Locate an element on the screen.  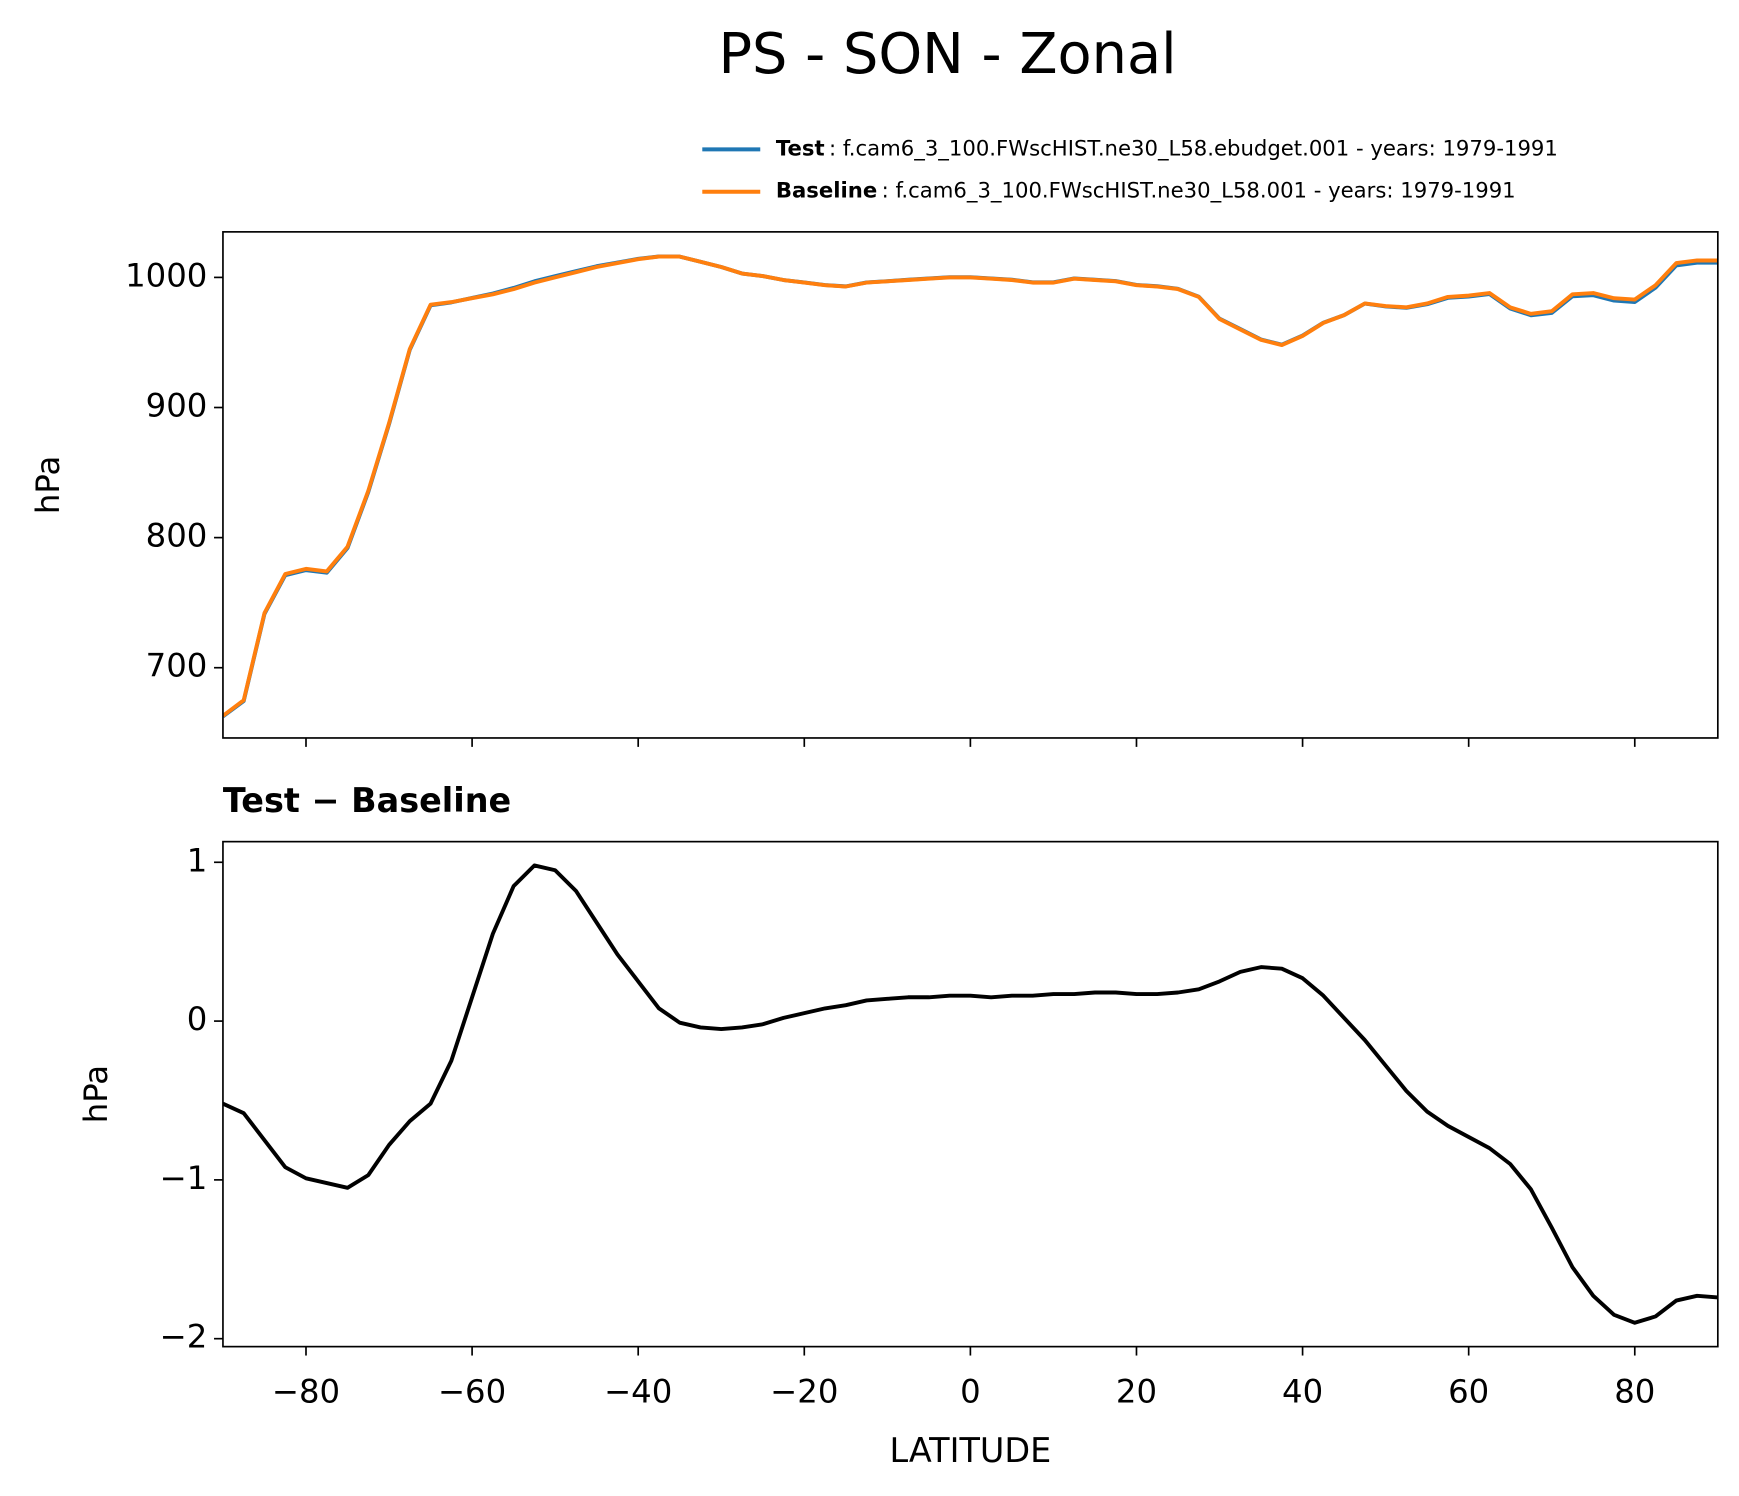
y-tick-label: 1000 is located at coordinates (166, 275).